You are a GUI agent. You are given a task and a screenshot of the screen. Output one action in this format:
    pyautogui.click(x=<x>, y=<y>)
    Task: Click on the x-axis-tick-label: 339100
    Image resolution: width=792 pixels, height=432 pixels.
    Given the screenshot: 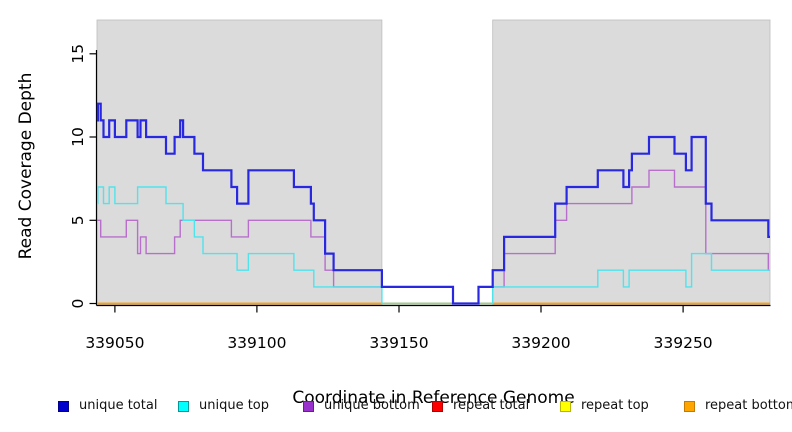 What is the action you would take?
    pyautogui.click(x=256, y=343)
    